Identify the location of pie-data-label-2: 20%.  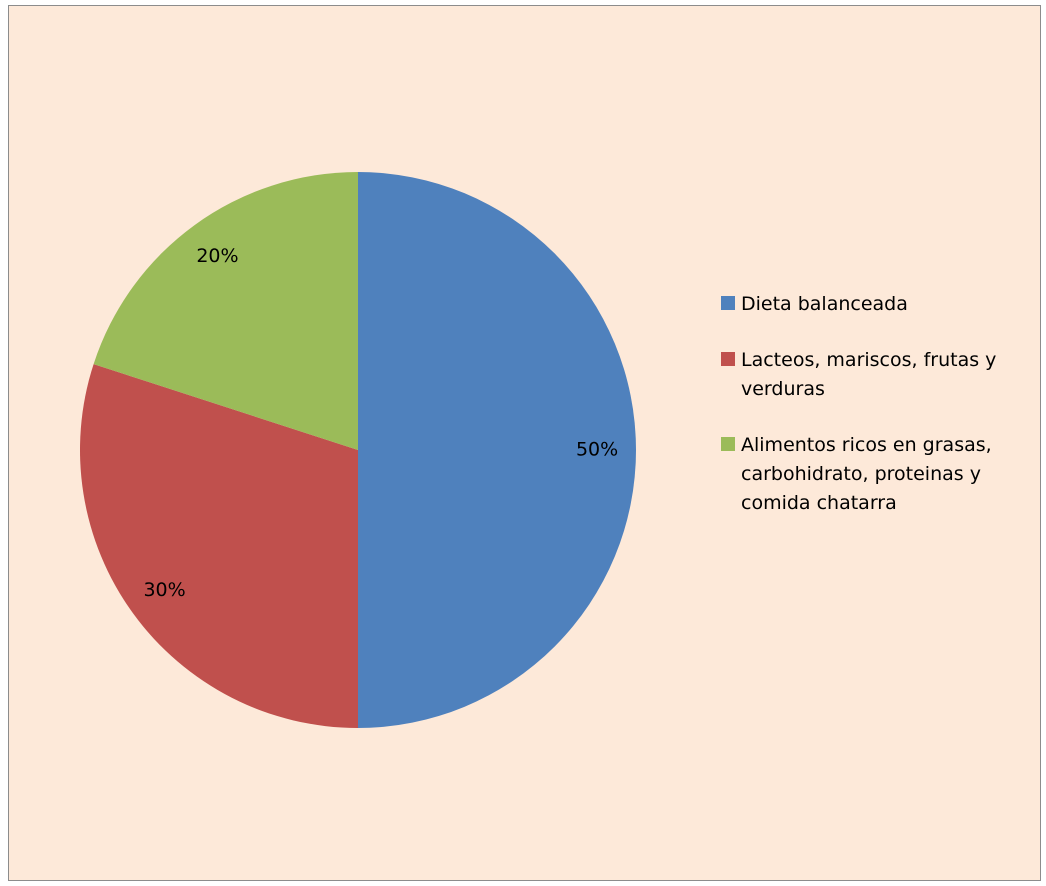
(217, 256).